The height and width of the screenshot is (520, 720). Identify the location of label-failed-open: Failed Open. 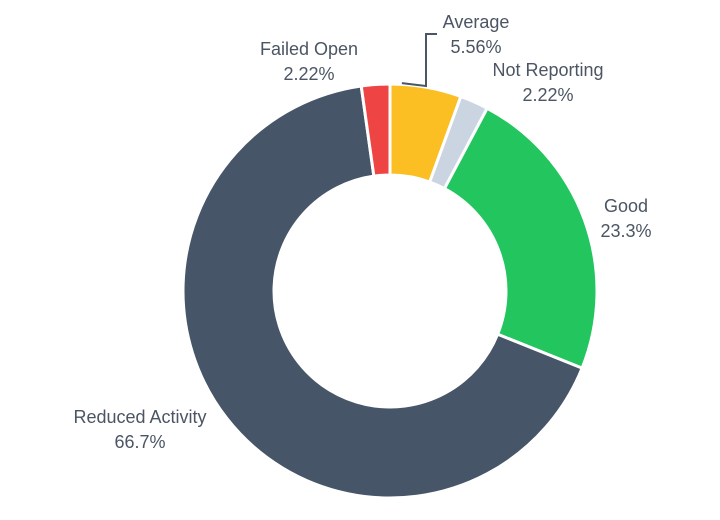
(309, 49).